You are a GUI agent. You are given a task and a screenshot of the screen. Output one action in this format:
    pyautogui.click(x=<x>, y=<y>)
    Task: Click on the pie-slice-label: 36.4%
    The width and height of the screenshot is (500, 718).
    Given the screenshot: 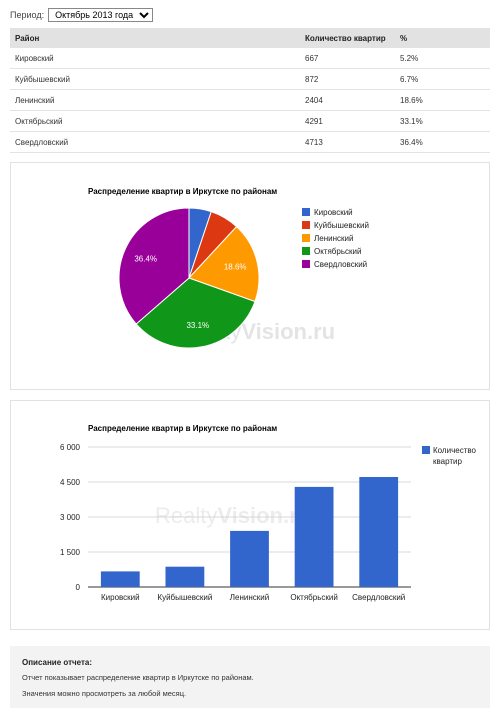 What is the action you would take?
    pyautogui.click(x=145, y=258)
    